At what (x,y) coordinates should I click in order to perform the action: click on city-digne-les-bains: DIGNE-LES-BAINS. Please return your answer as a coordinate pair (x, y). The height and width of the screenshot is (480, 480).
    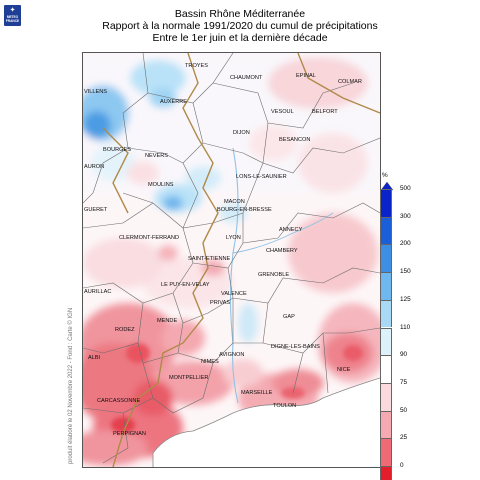
    Looking at the image, I should click on (295, 347).